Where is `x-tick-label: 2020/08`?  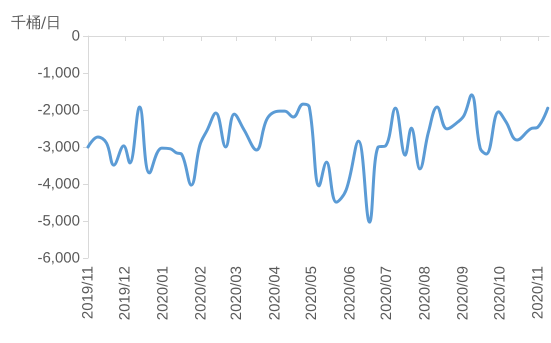 x-tick-label: 2020/08 is located at coordinates (425, 293).